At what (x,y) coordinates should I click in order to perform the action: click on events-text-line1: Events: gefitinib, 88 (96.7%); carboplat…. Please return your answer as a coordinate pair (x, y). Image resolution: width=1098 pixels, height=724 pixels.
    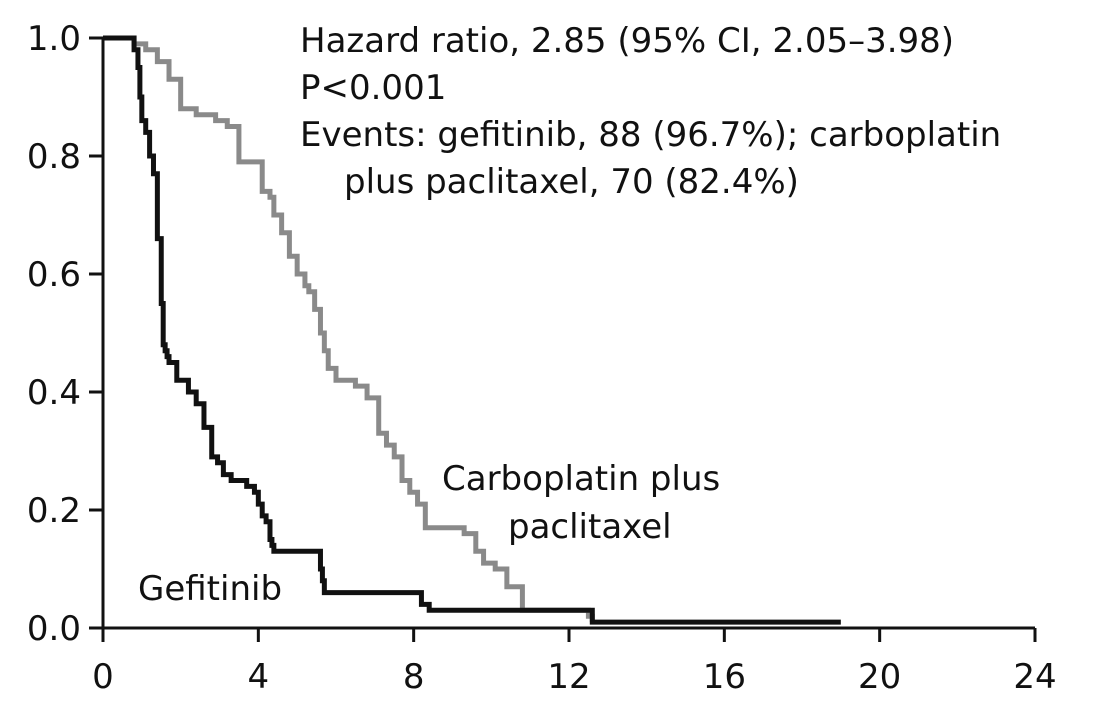
    Looking at the image, I should click on (650, 135).